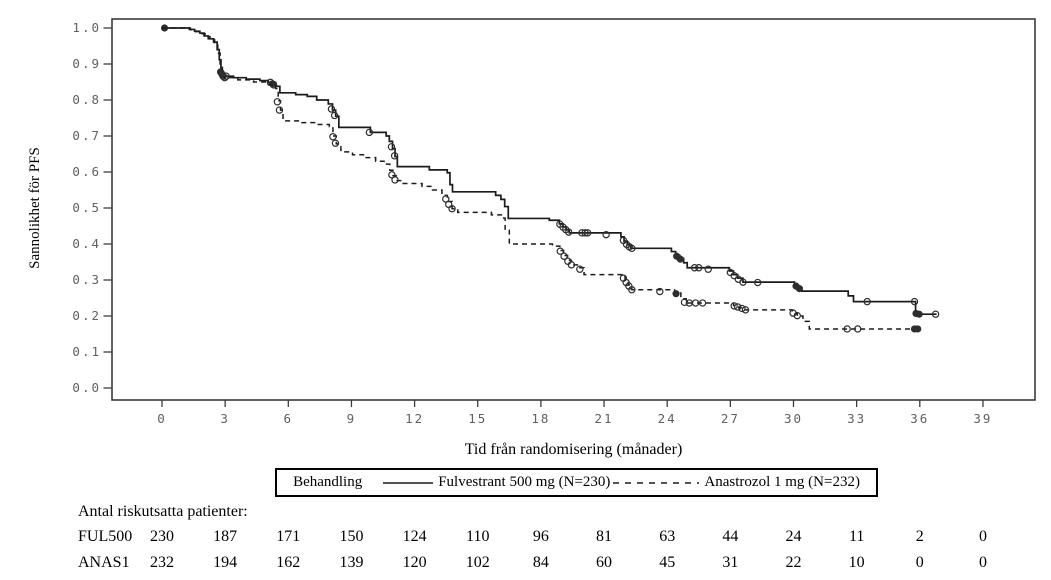 Image resolution: width=1051 pixels, height=580 pixels. Describe the element at coordinates (540, 562) in the screenshot. I see `risk-value: 84` at that location.